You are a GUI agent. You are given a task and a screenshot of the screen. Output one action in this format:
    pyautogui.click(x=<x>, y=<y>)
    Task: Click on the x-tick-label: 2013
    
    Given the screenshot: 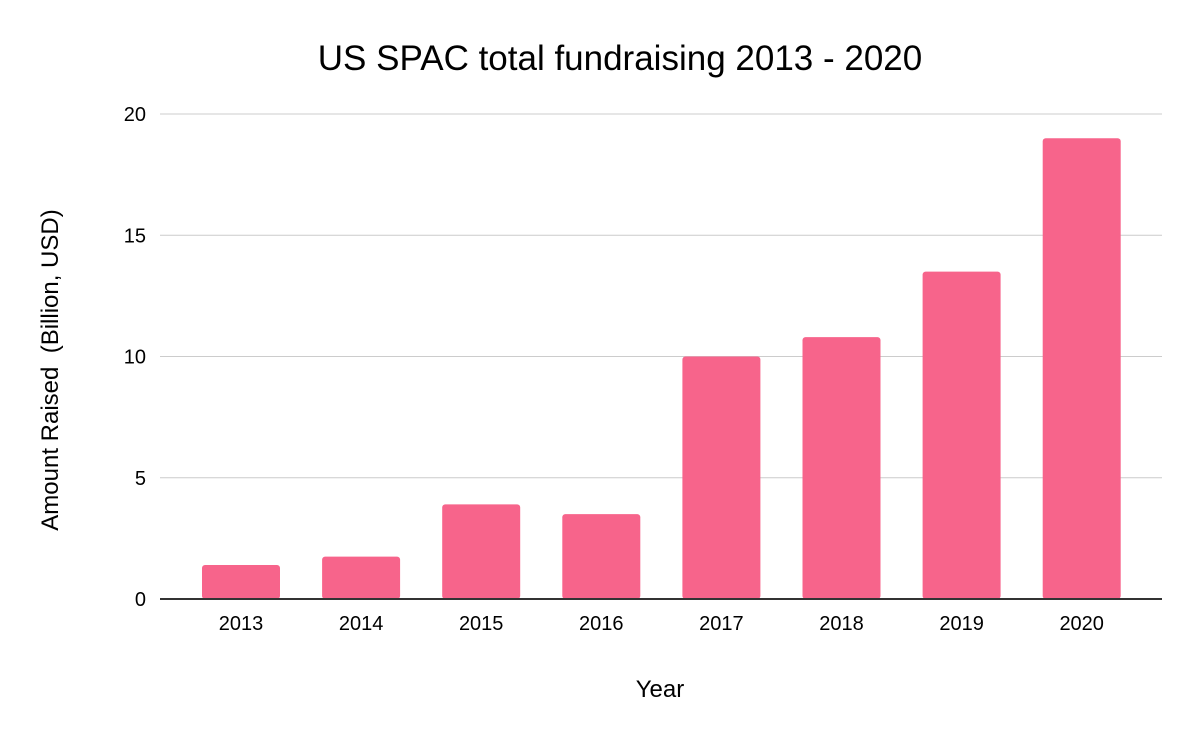 What is the action you would take?
    pyautogui.click(x=241, y=624)
    